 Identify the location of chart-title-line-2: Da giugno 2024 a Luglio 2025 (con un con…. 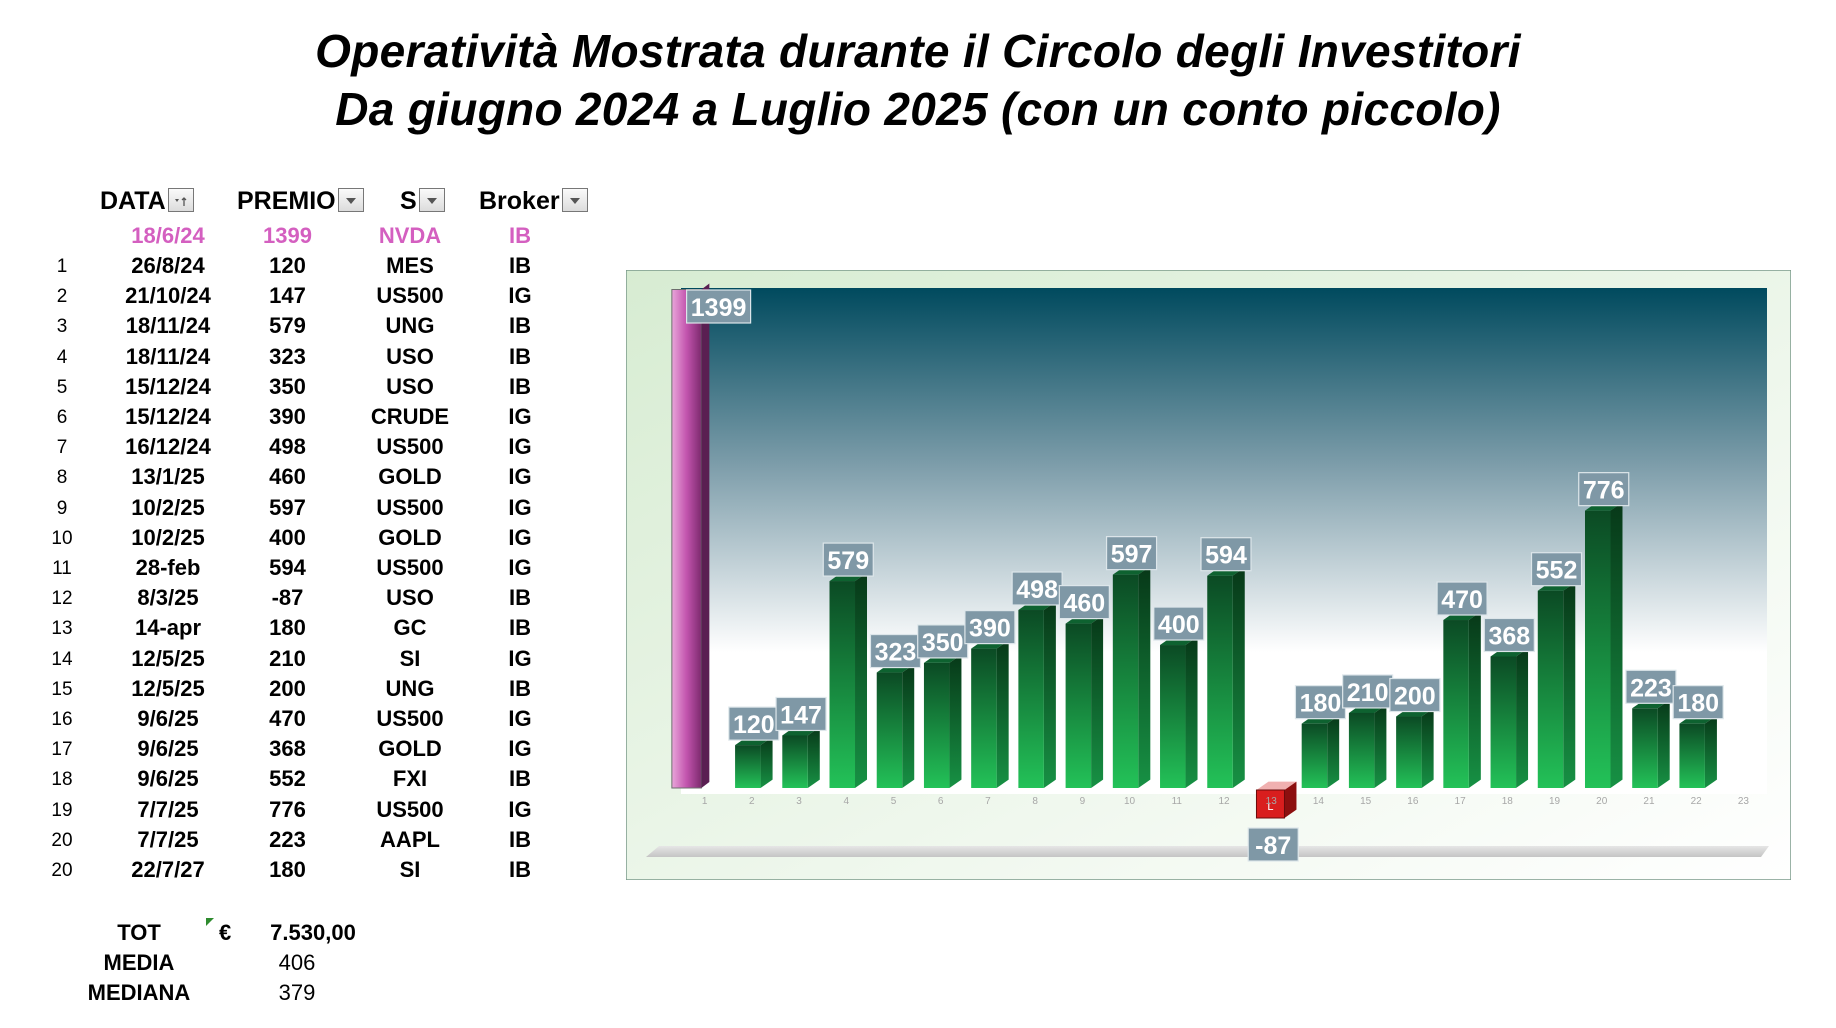
(918, 109).